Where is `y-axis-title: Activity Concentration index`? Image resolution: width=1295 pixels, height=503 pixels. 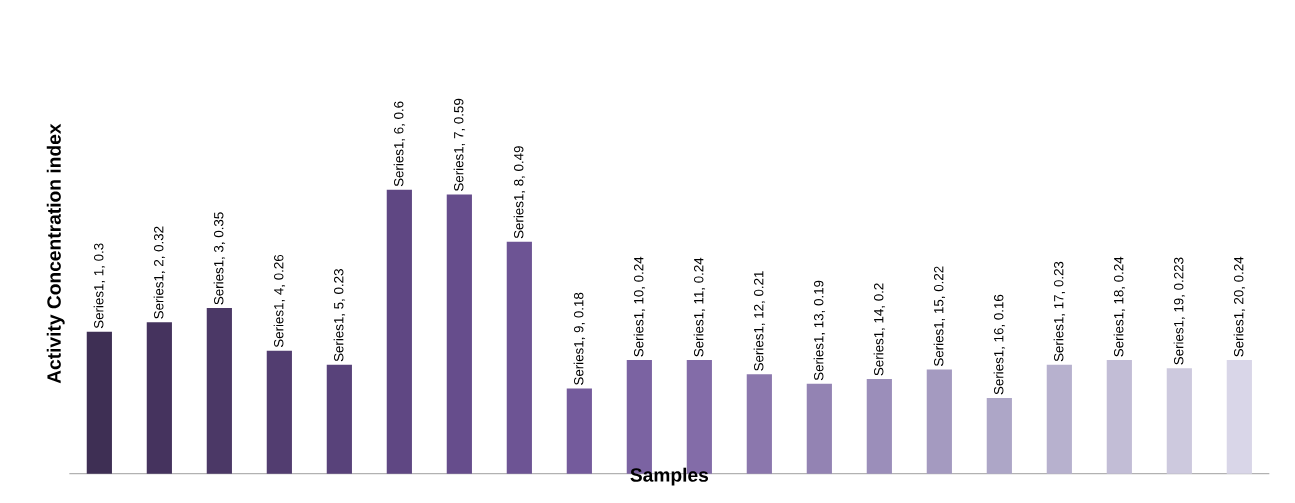 y-axis-title: Activity Concentration index is located at coordinates (55, 253).